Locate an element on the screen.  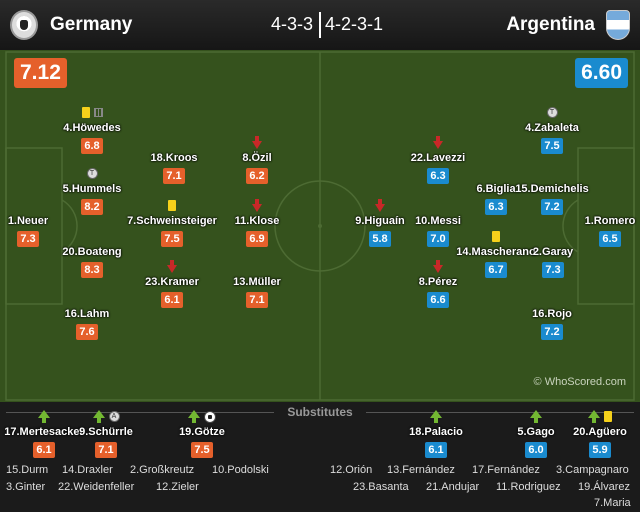
bench-player: 21.Andujar is located at coordinates (453, 487).